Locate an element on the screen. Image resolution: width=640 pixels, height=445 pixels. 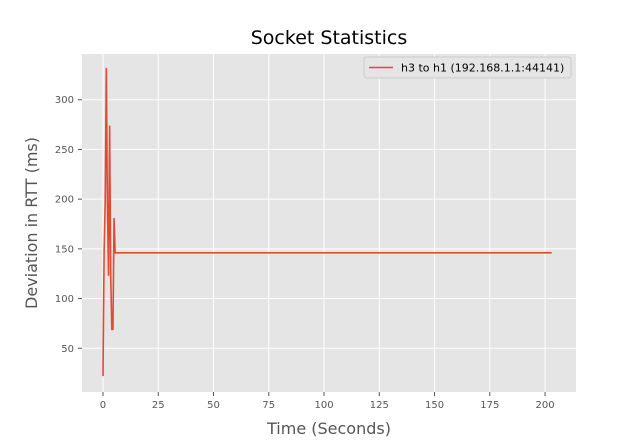
x-tick-label: 75 is located at coordinates (268, 405).